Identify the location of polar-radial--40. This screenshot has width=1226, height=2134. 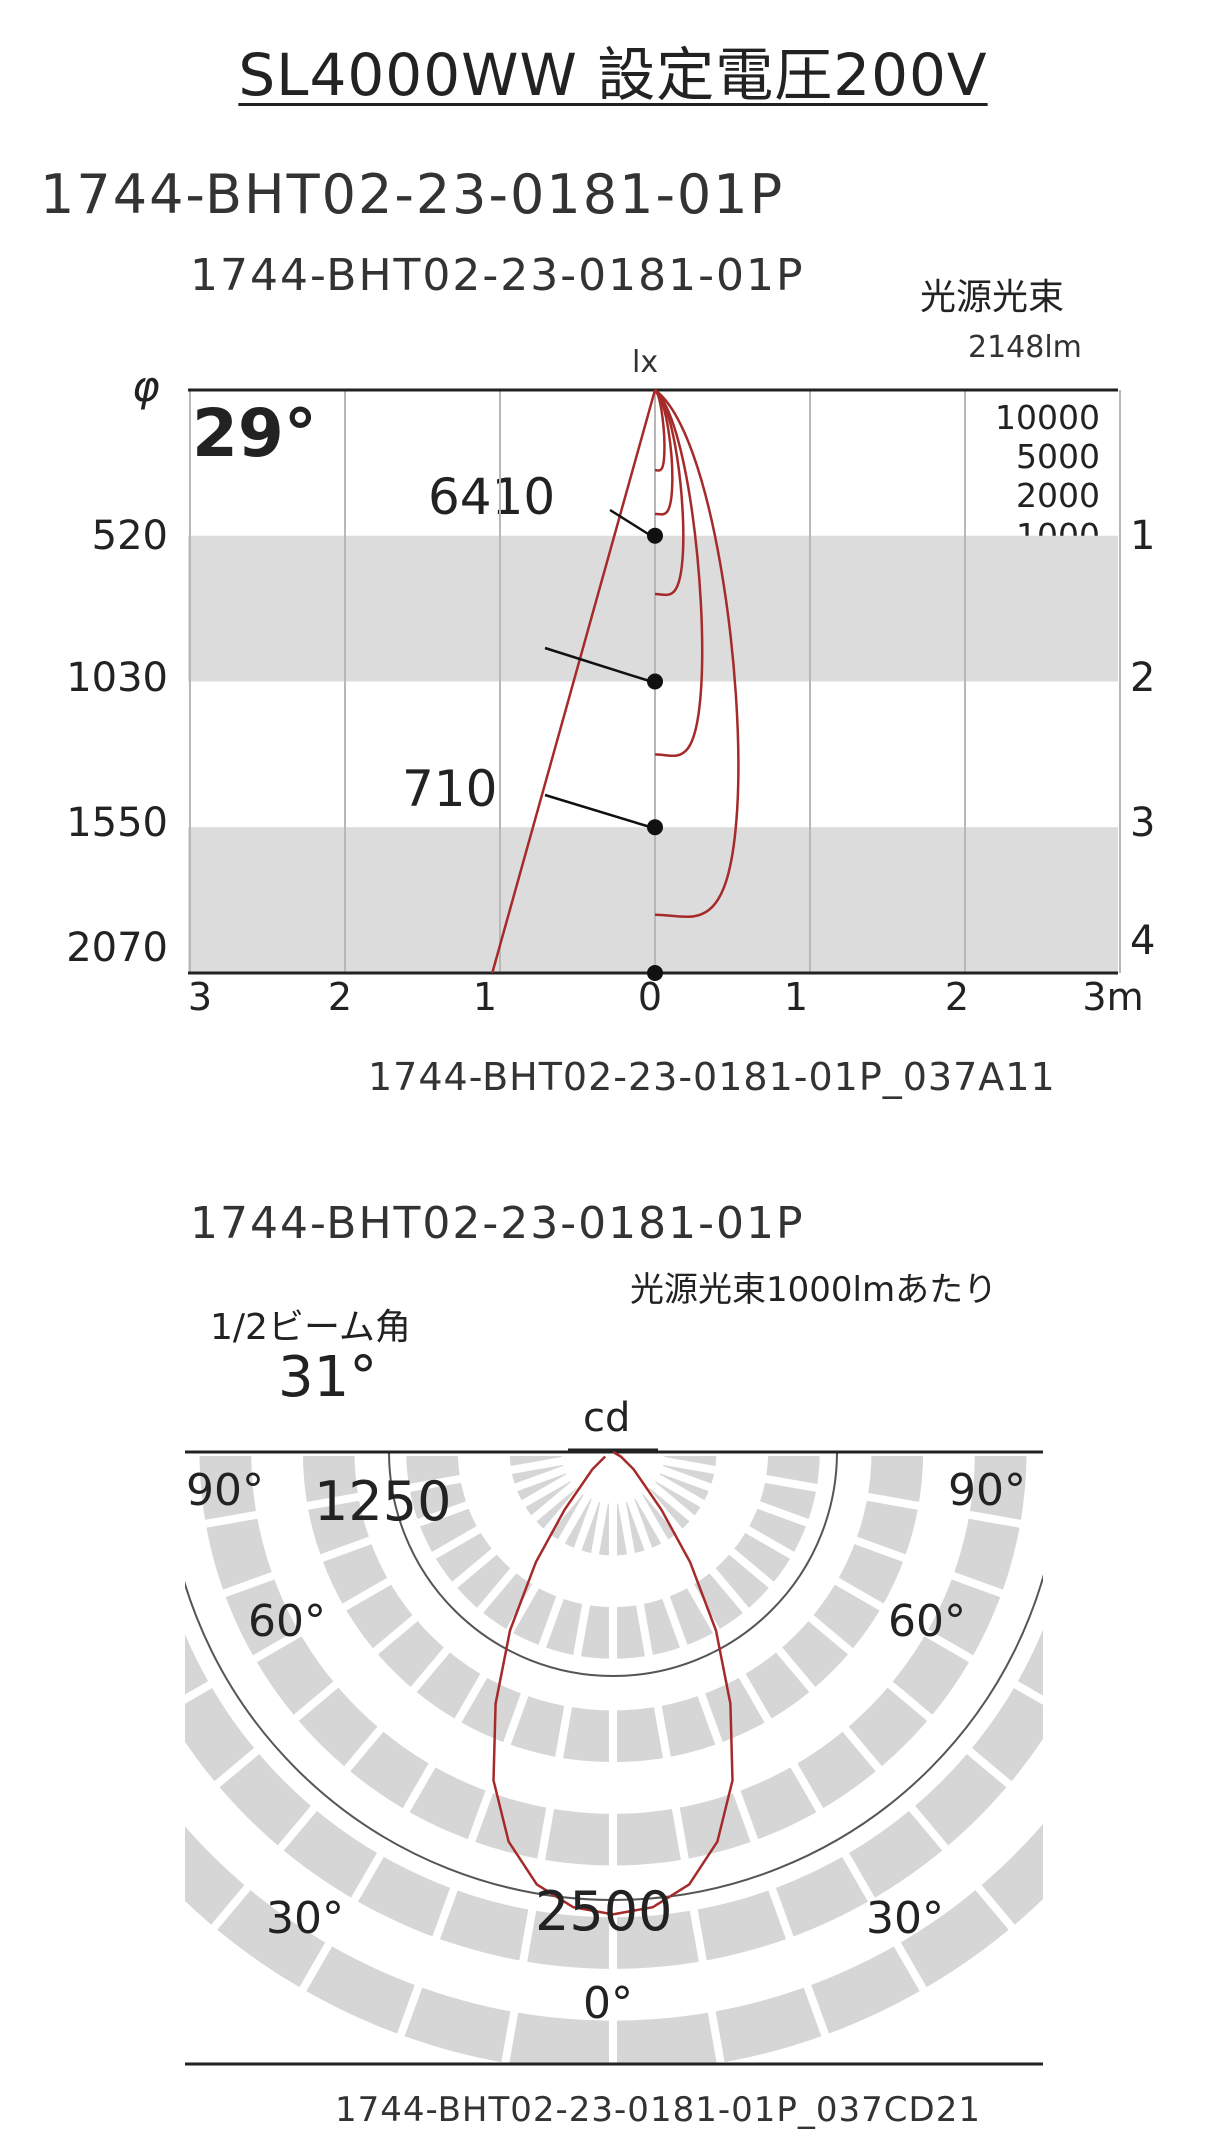
(401, 1710).